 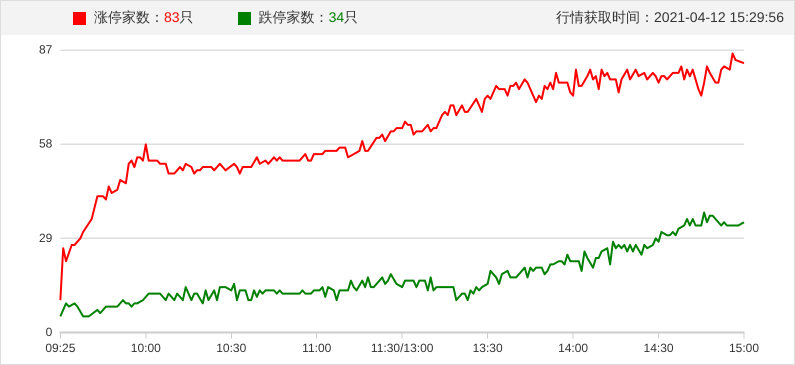 What do you see at coordinates (317, 348) in the screenshot?
I see `x-tick-label: 11:00` at bounding box center [317, 348].